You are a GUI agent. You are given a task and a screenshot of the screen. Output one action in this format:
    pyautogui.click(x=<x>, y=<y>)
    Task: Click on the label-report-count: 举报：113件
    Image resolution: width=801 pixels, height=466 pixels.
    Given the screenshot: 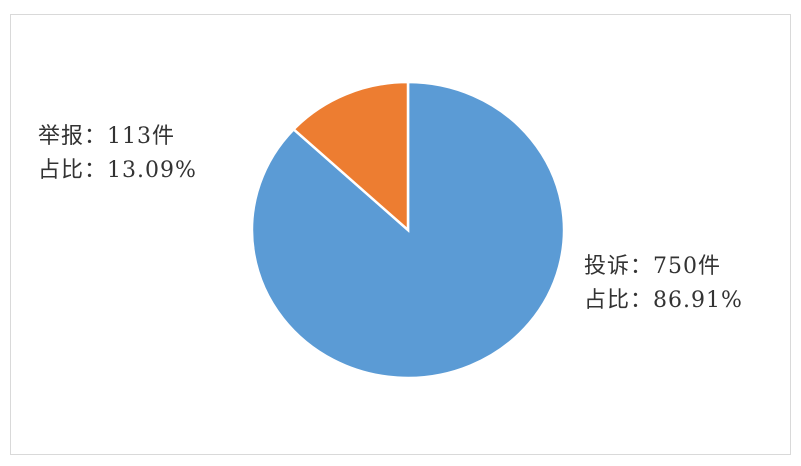 What is the action you would take?
    pyautogui.click(x=106, y=136)
    